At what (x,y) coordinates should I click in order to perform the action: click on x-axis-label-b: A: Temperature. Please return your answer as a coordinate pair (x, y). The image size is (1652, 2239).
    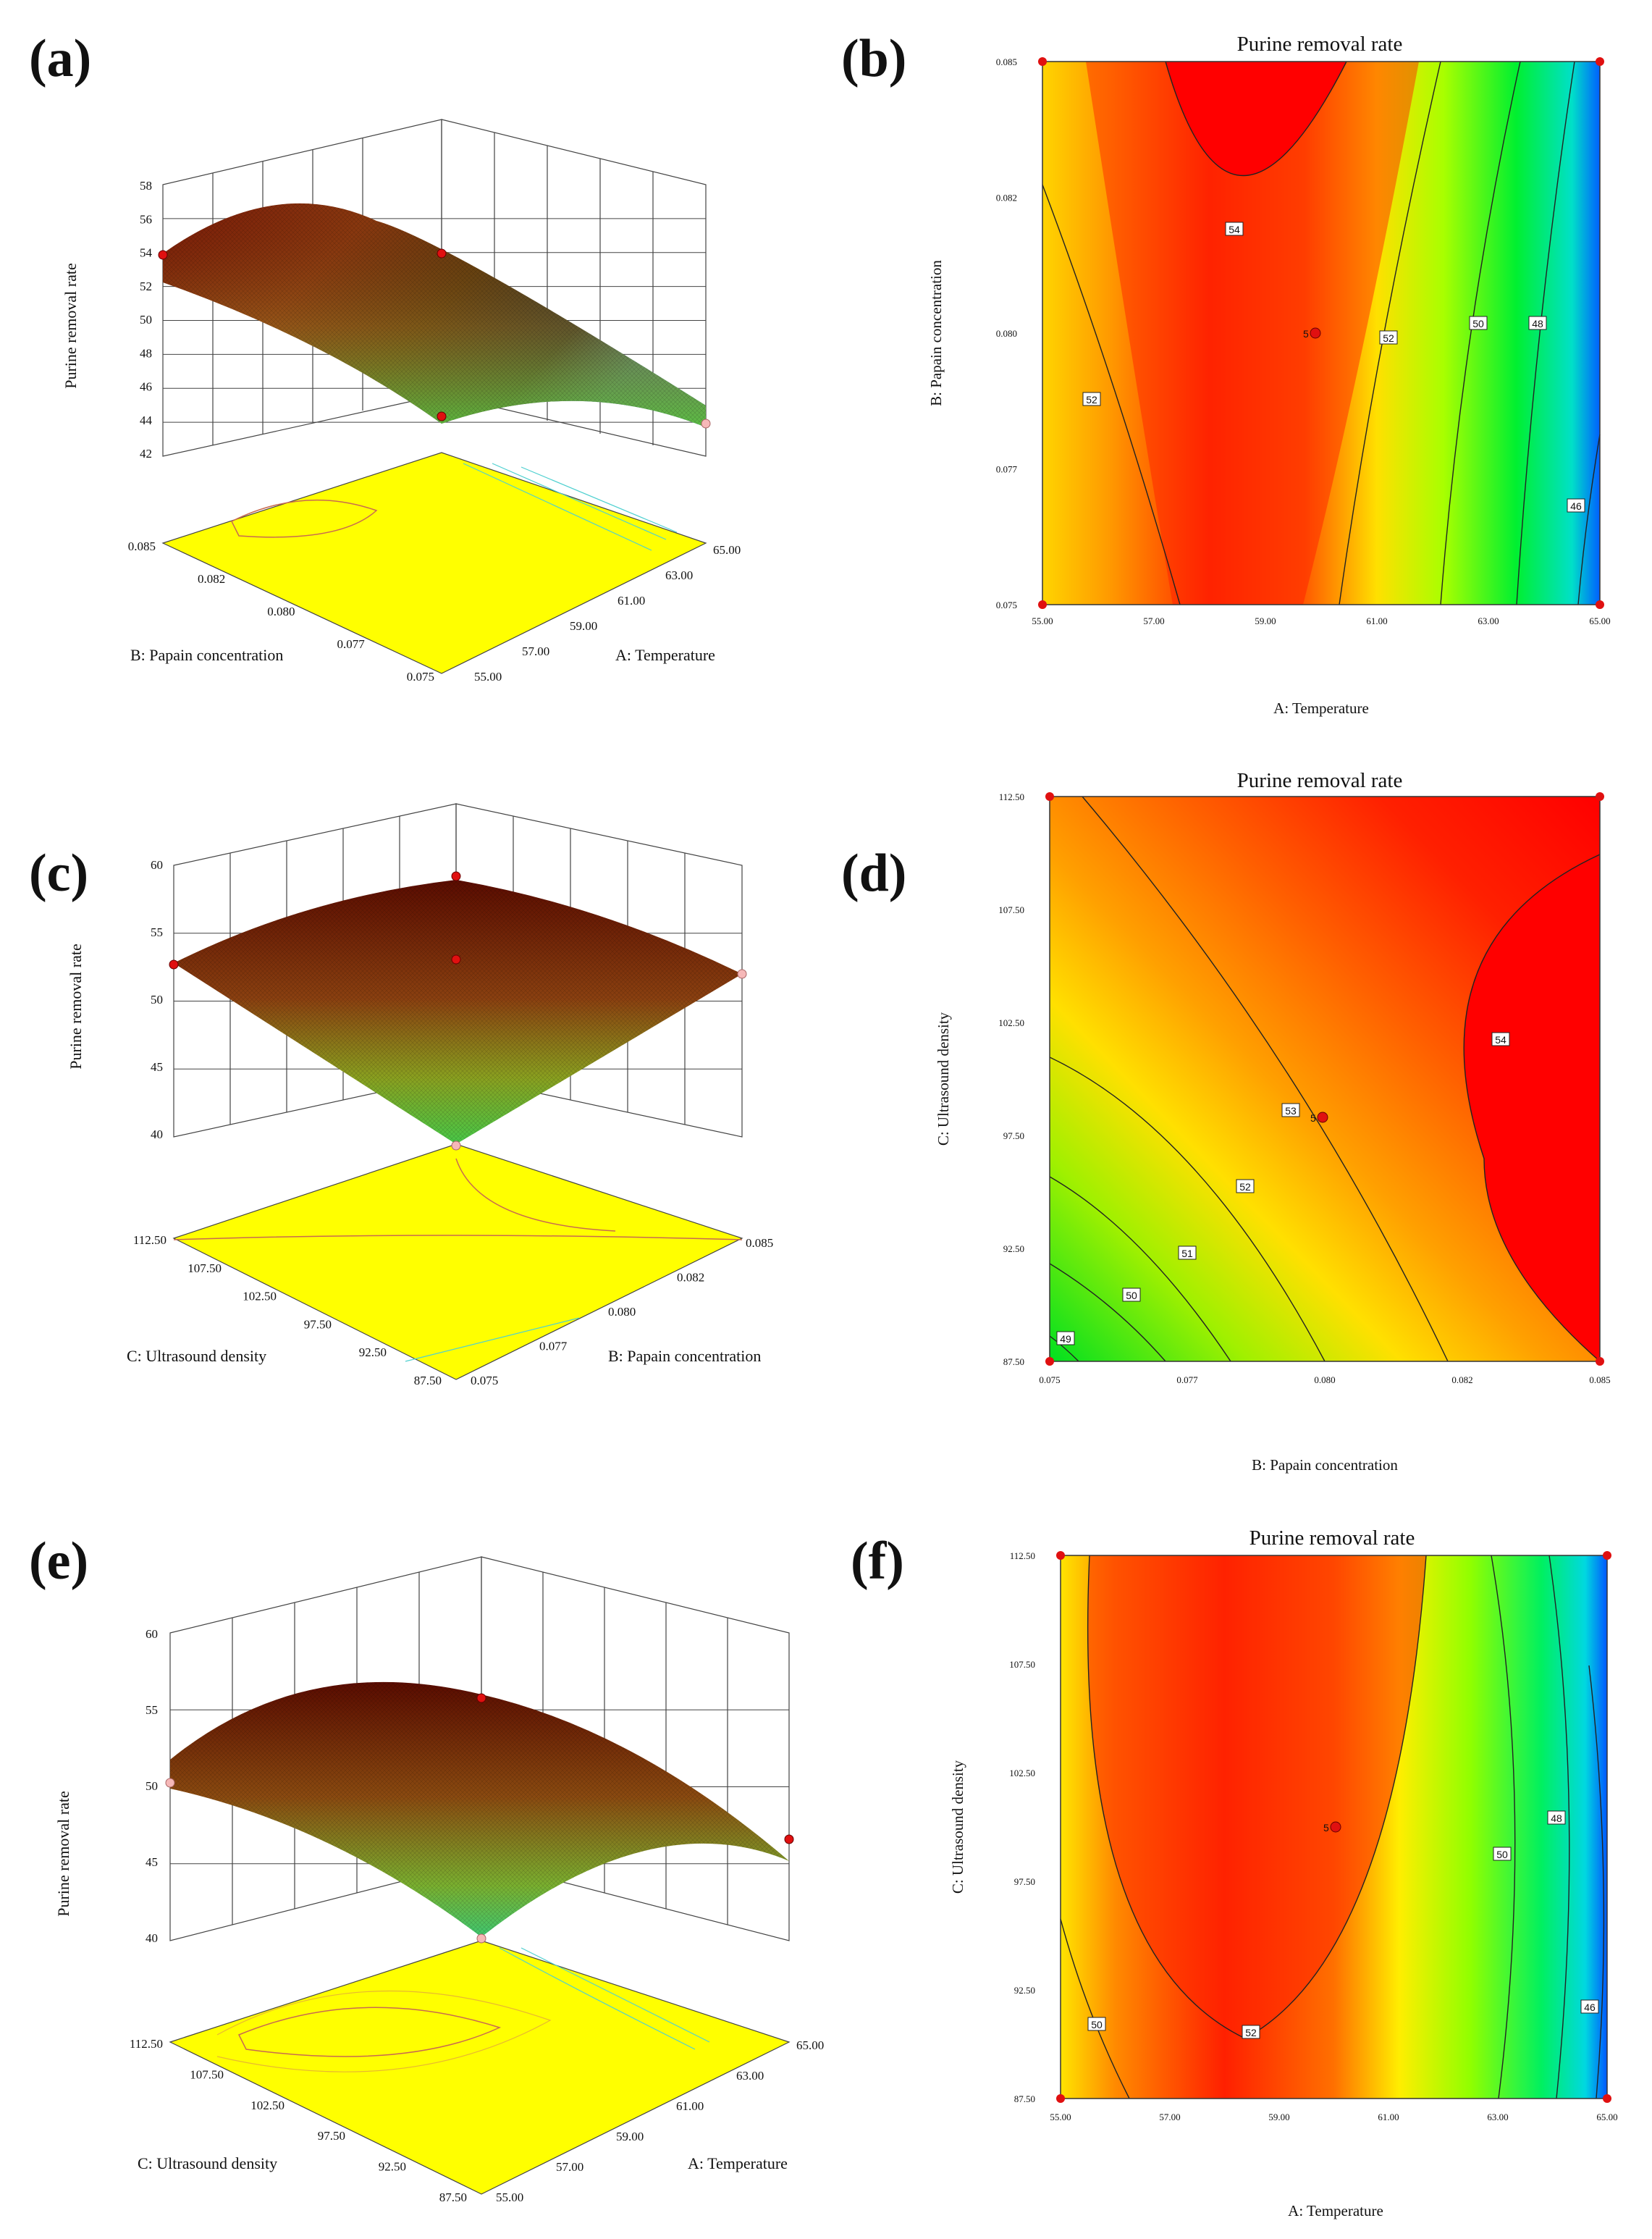
    Looking at the image, I should click on (1321, 708).